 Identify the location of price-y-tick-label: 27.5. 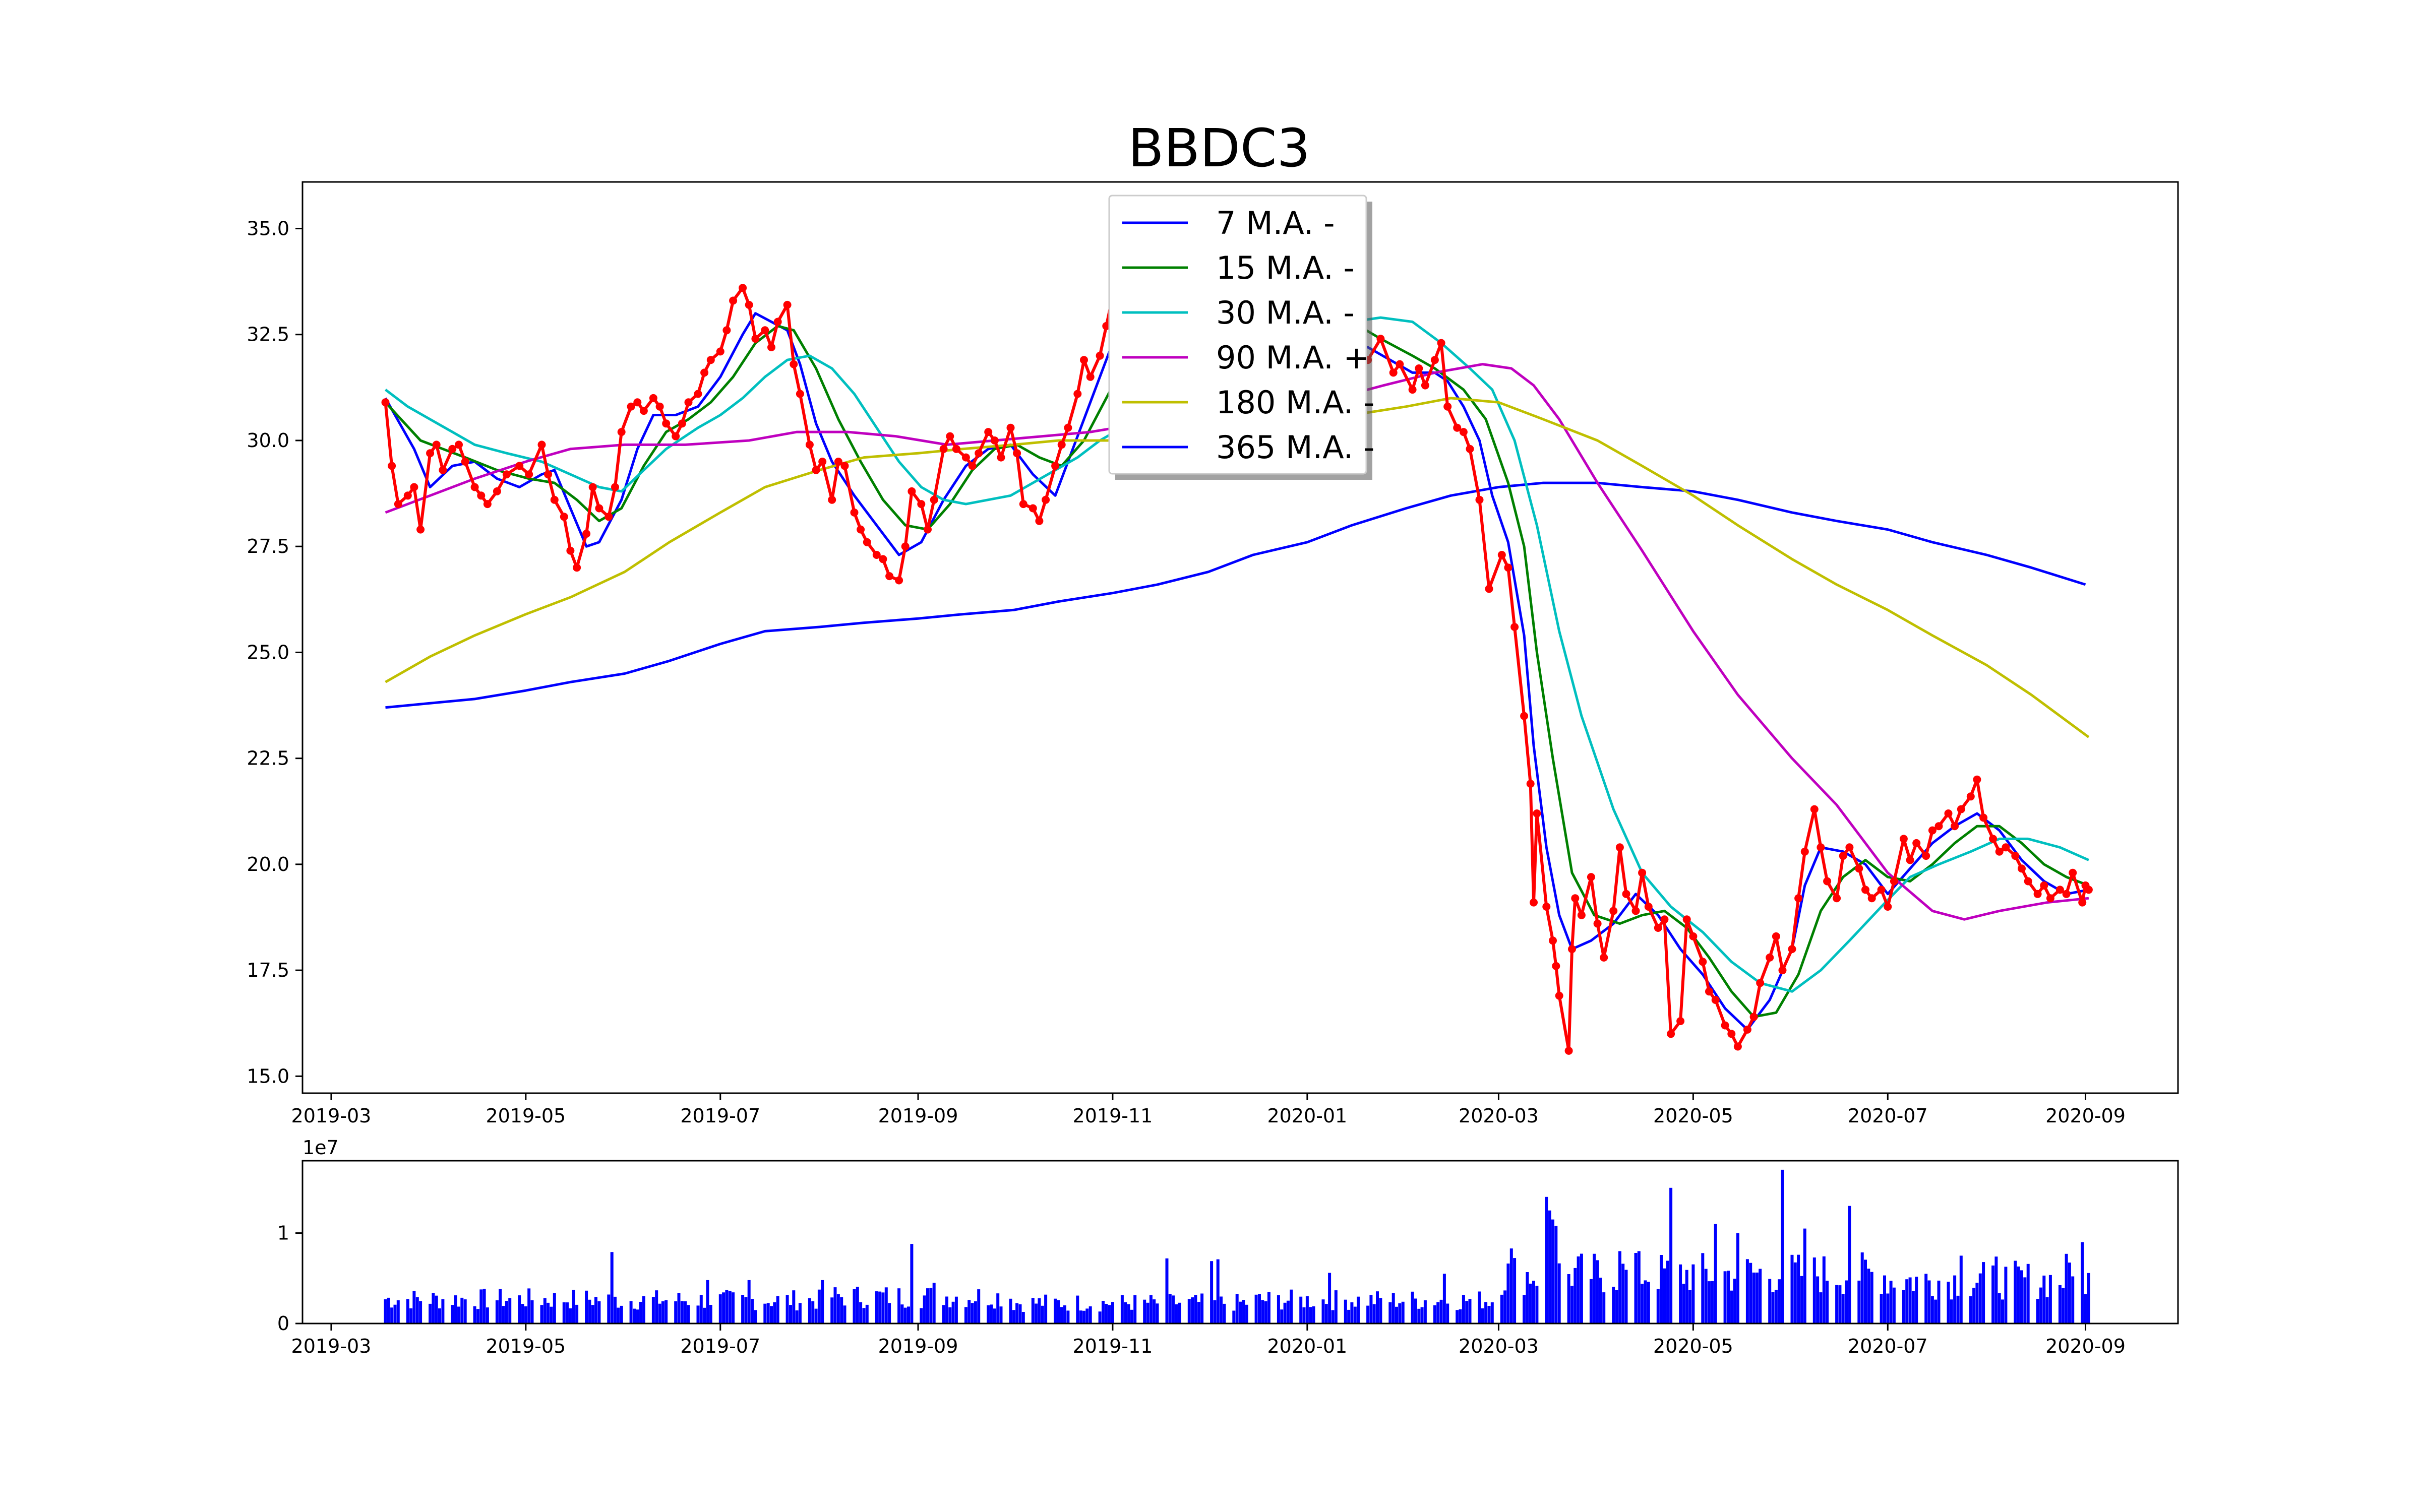
(268, 546).